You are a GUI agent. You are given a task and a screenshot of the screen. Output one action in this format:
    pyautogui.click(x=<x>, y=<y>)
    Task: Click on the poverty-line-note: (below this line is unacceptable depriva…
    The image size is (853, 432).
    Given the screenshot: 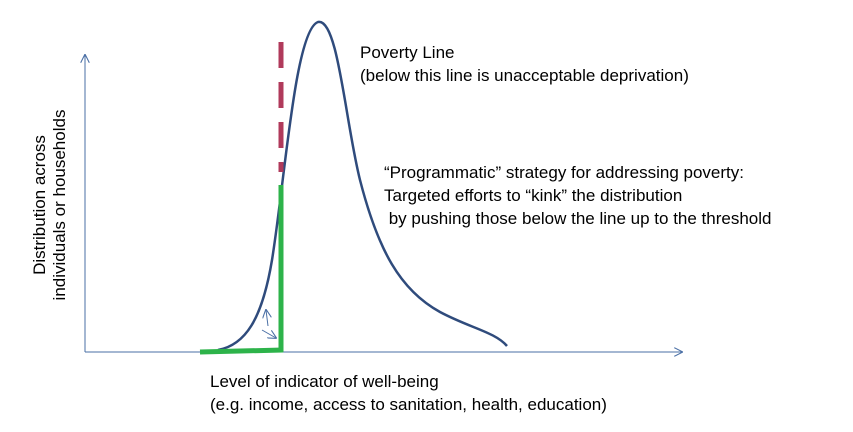 What is the action you would take?
    pyautogui.click(x=524, y=75)
    